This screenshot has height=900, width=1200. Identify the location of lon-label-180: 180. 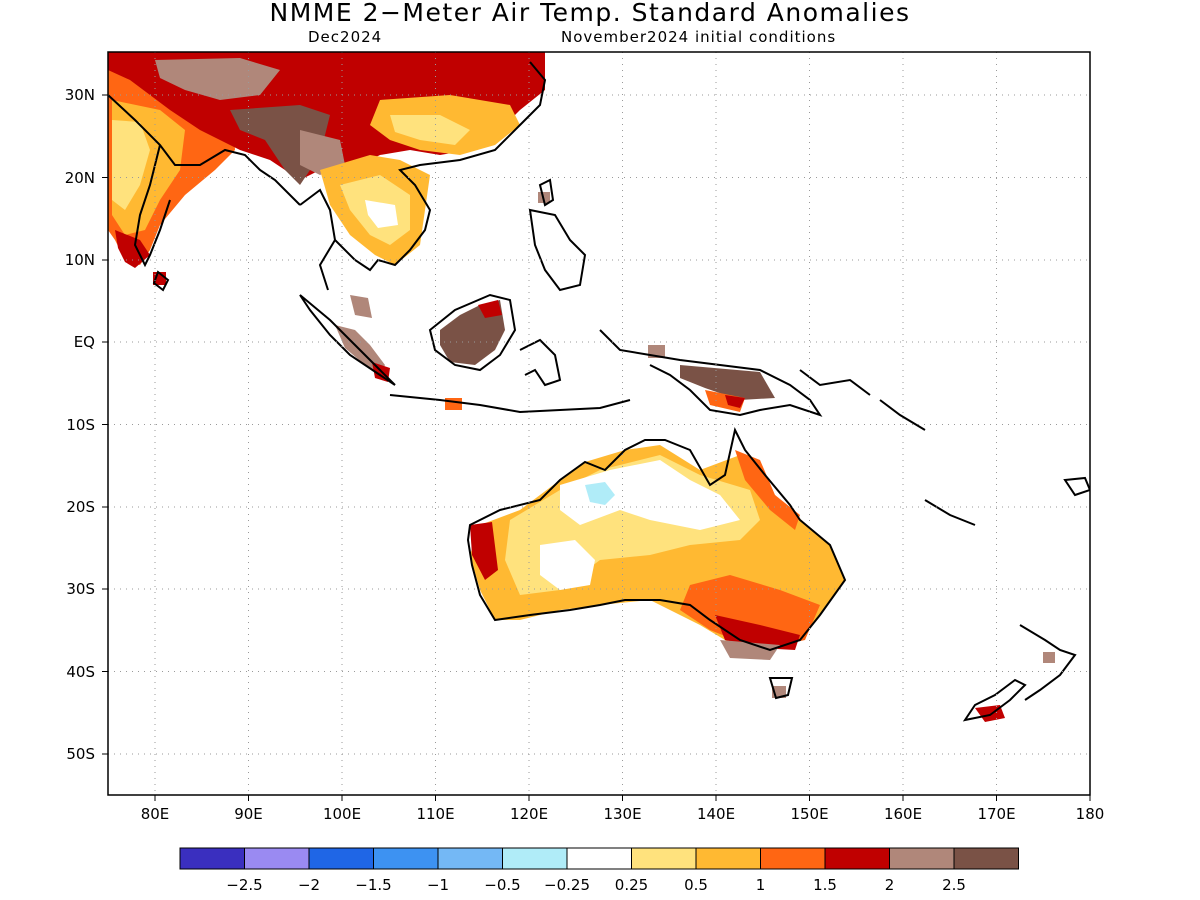
(1090, 814).